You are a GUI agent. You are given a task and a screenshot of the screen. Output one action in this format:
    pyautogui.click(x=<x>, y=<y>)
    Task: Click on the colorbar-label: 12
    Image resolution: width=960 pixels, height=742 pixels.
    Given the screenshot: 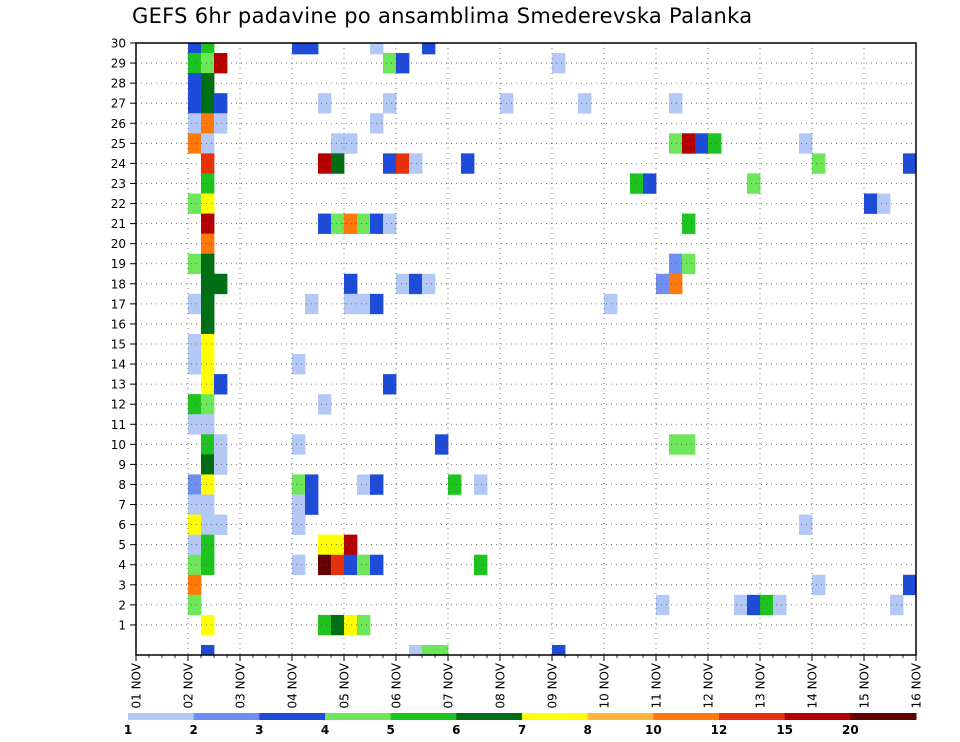 What is the action you would take?
    pyautogui.click(x=719, y=730)
    